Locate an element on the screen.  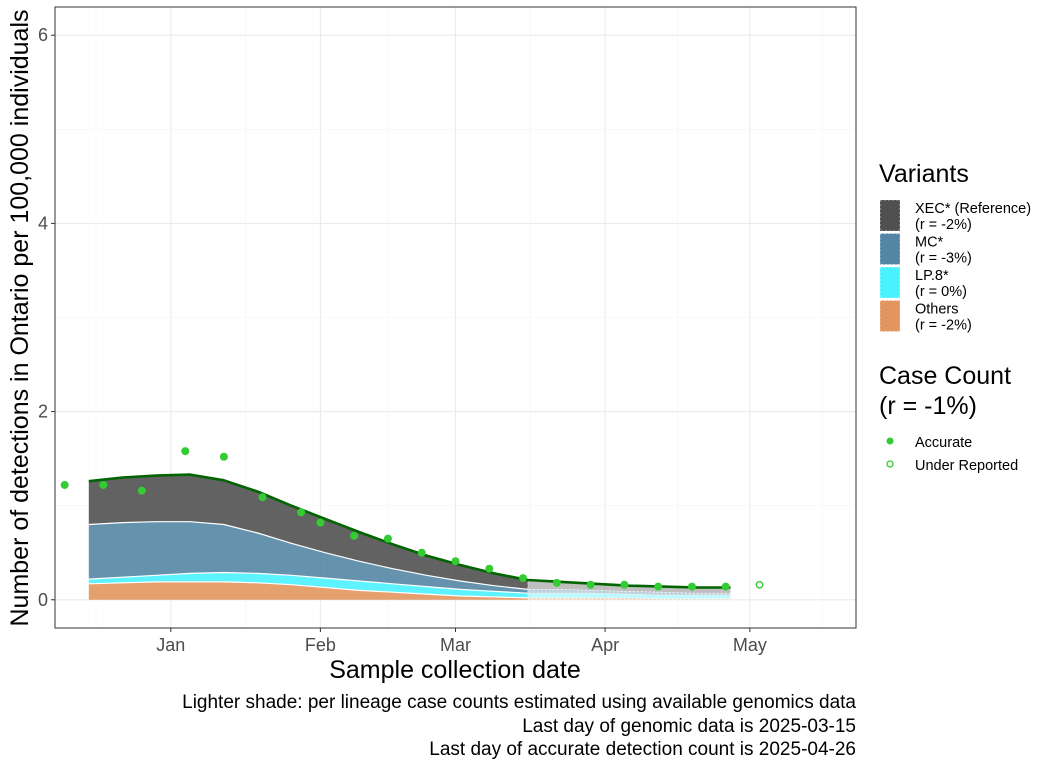
legend-r-lp-8: (r = 0%) is located at coordinates (941, 292).